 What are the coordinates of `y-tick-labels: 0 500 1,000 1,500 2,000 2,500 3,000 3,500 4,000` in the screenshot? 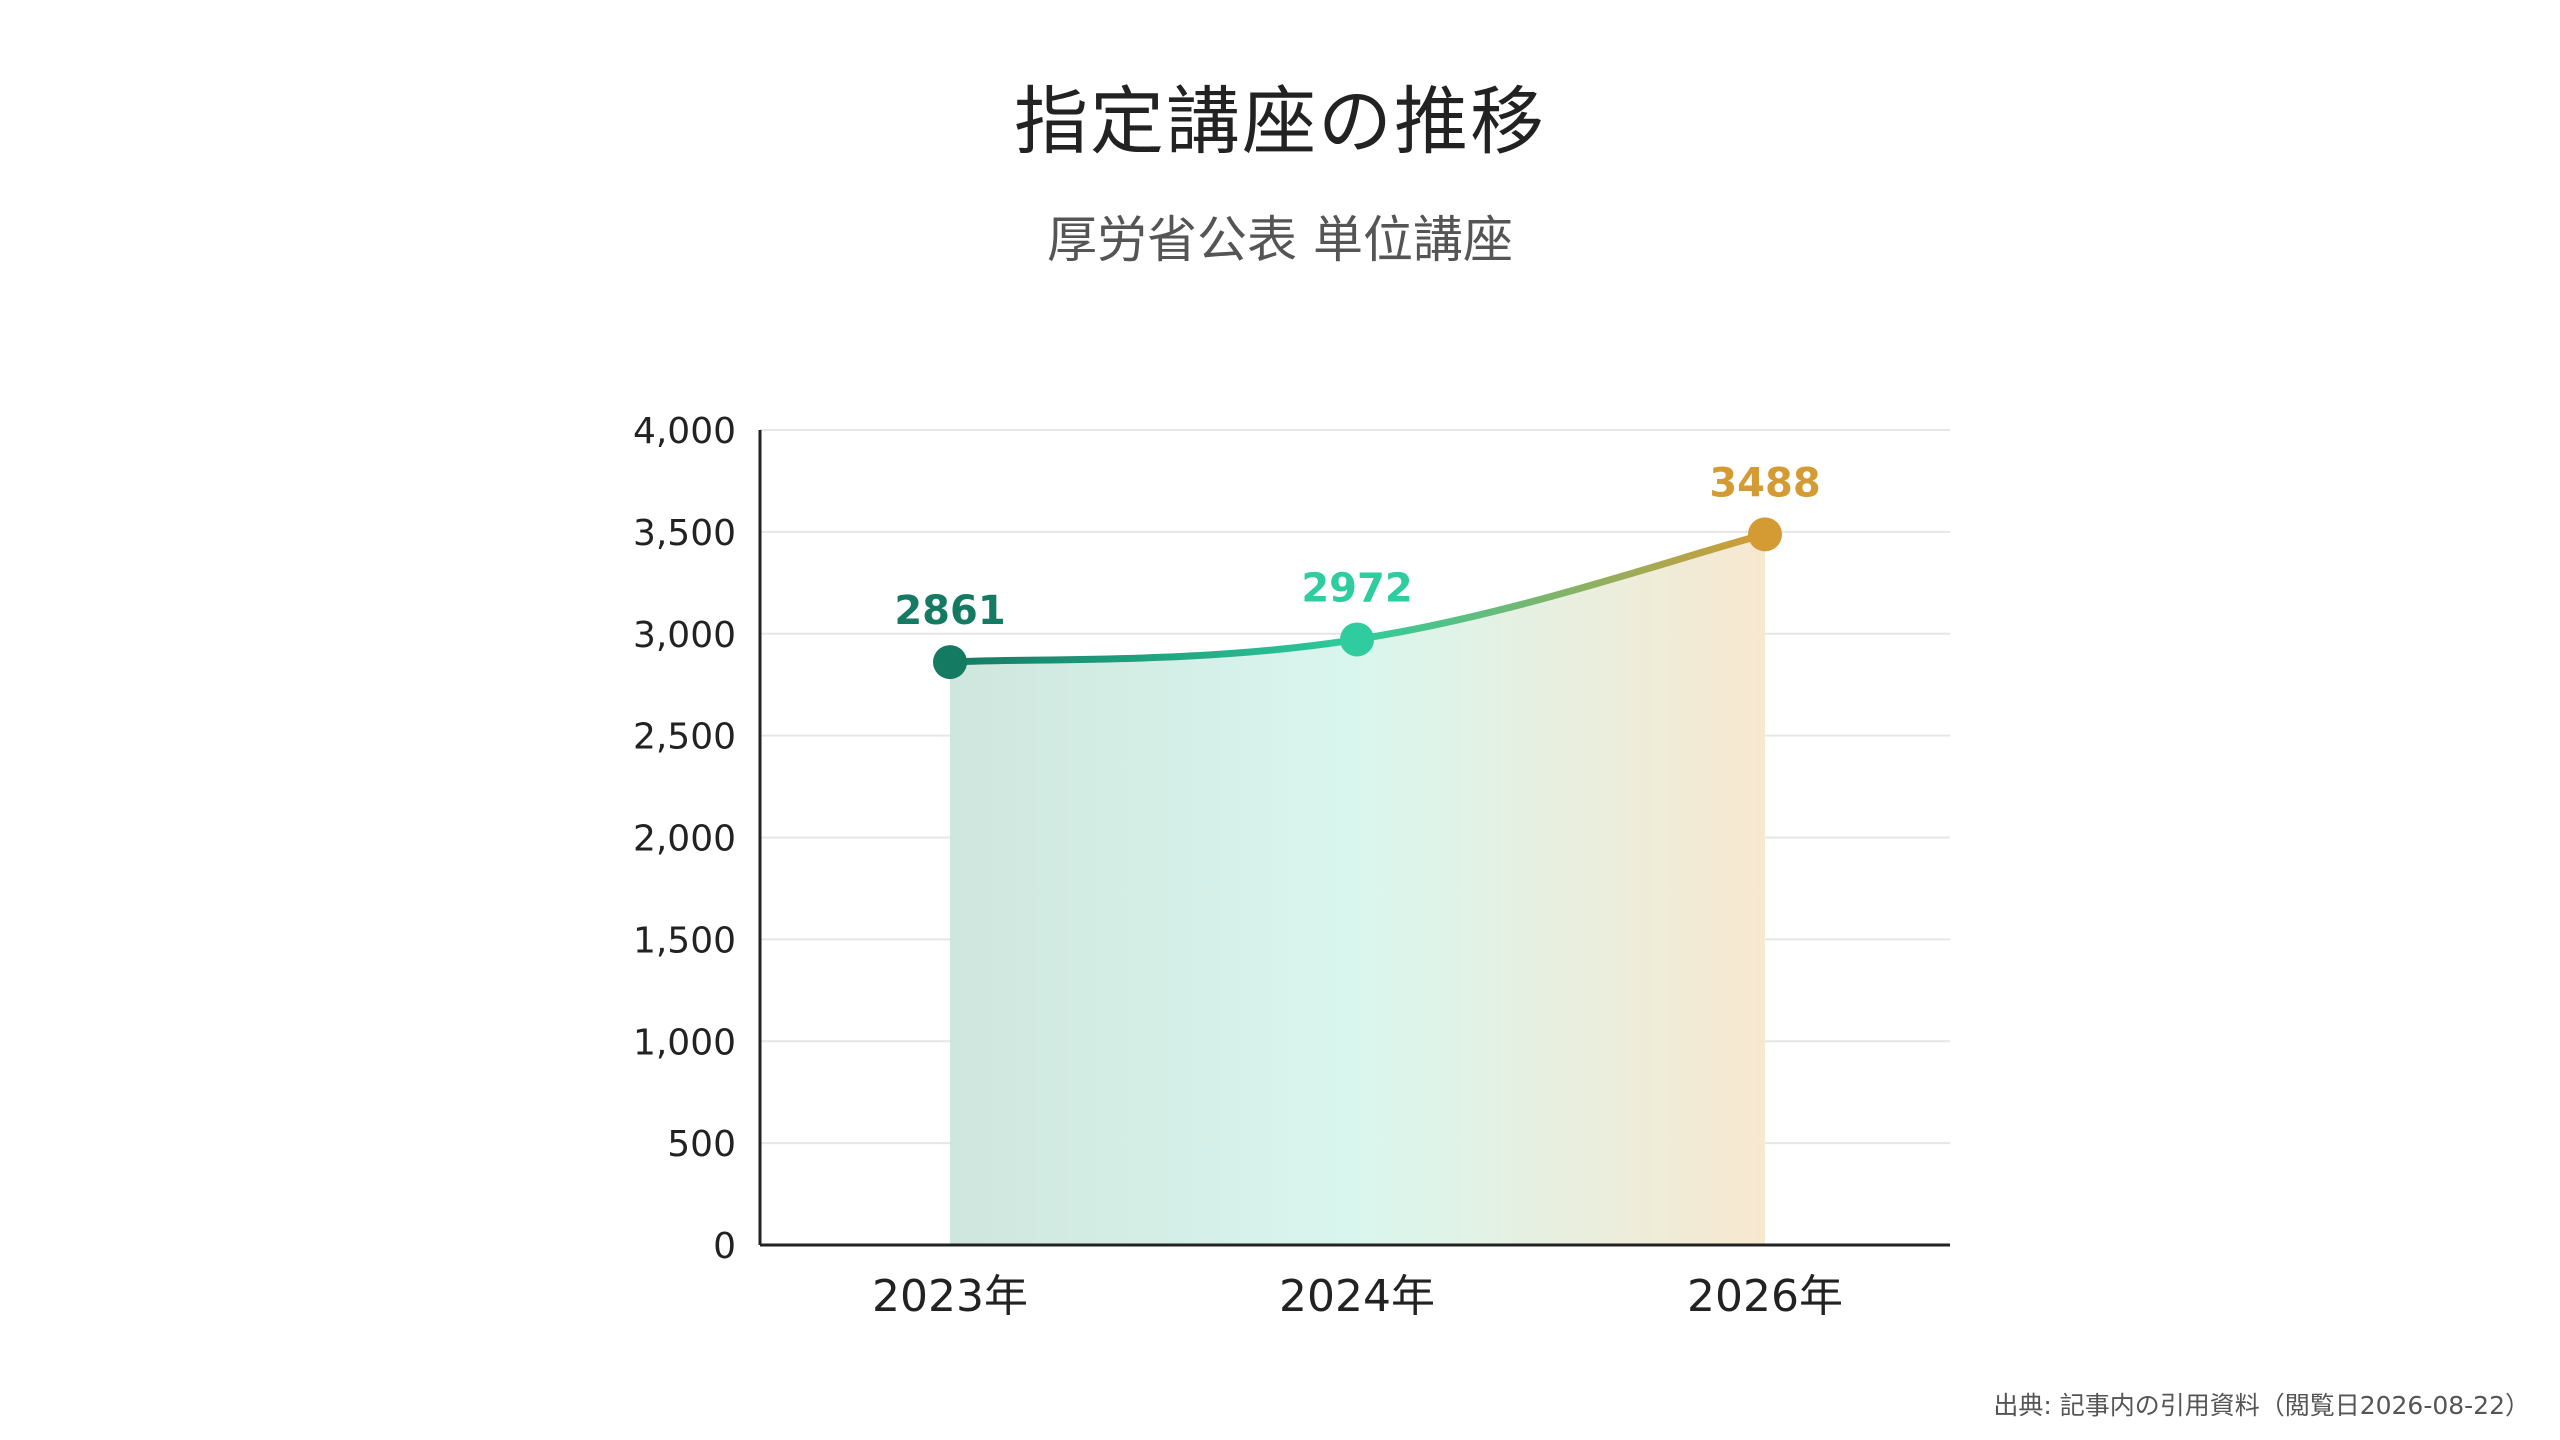 It's located at (684, 839).